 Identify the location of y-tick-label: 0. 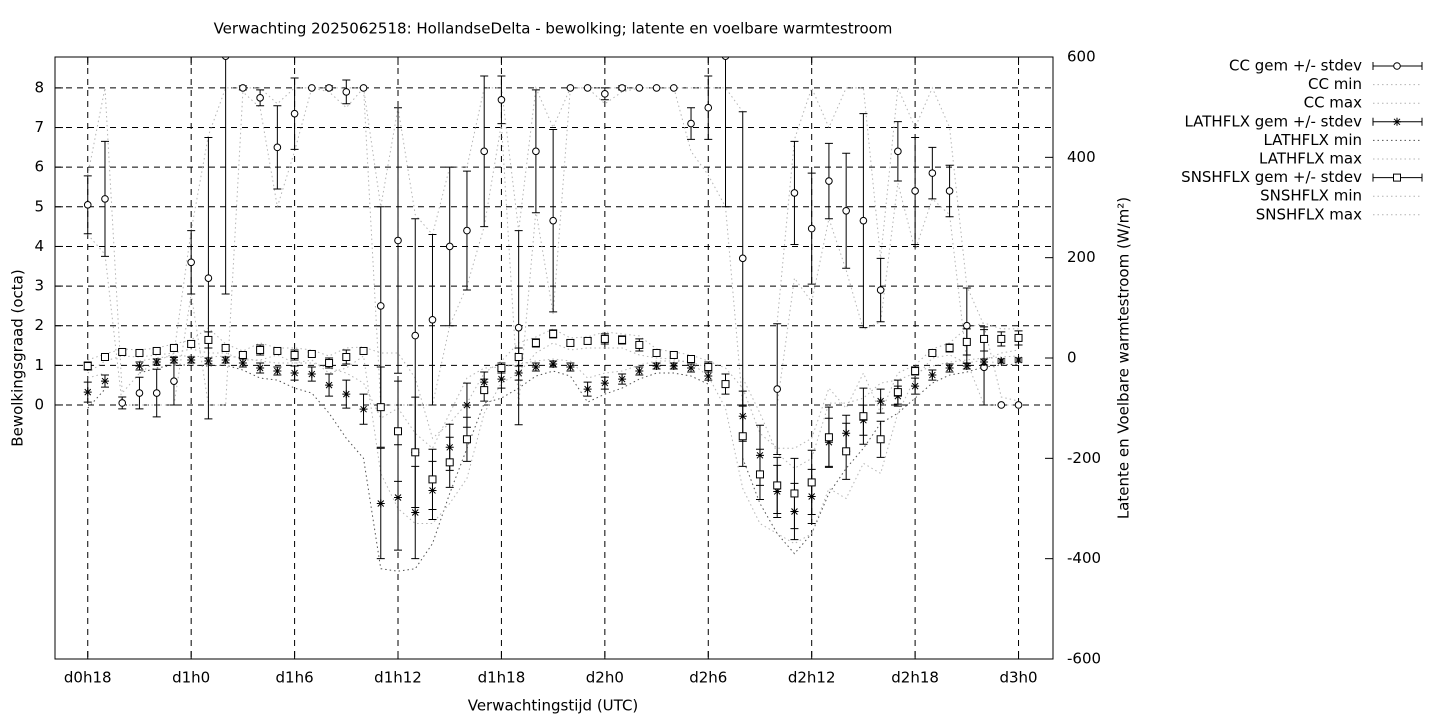
(39, 404).